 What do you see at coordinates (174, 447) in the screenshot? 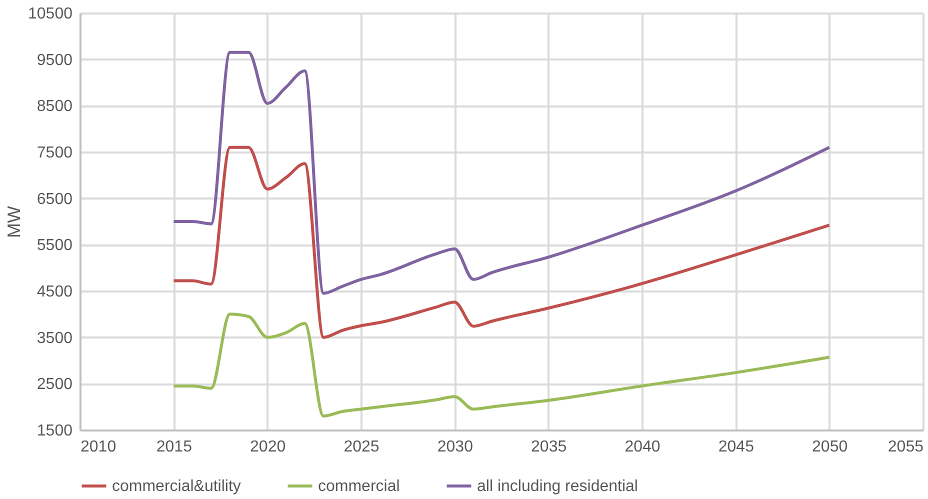
I see `x-tick-label: 2015` at bounding box center [174, 447].